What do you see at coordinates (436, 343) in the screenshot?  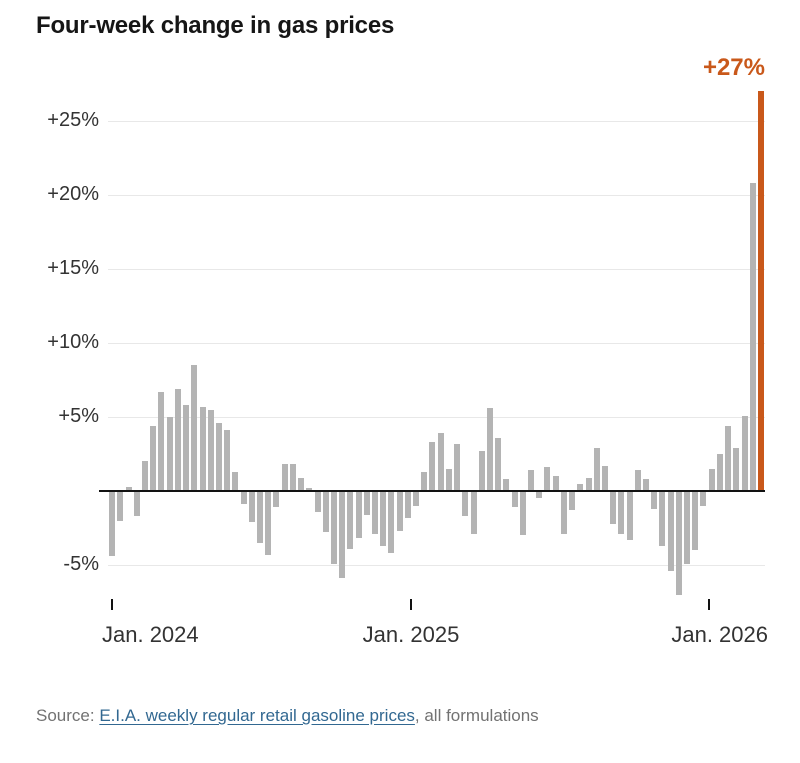 I see `gridline-+10%` at bounding box center [436, 343].